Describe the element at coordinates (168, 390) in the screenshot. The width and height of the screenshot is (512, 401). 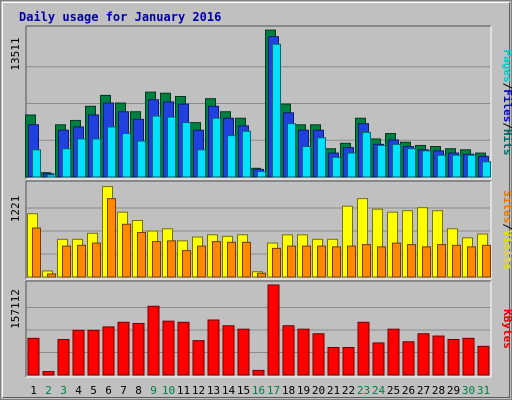
I see `x-tick-label: 10` at that location.